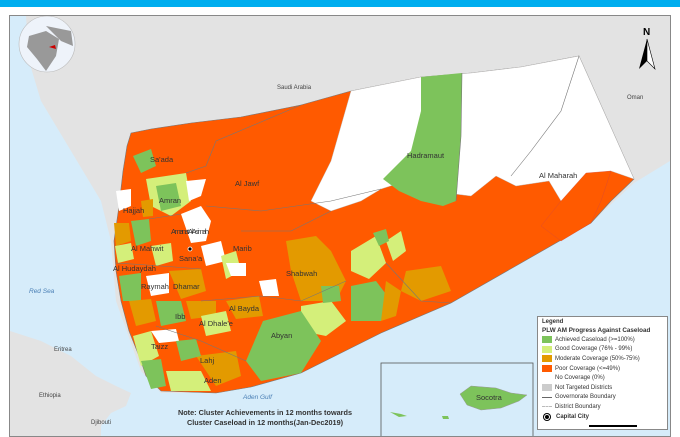 The width and height of the screenshot is (680, 437). What do you see at coordinates (602, 388) in the screenshot?
I see `legend-item-not-targeted: Not Targeted Districts` at bounding box center [602, 388].